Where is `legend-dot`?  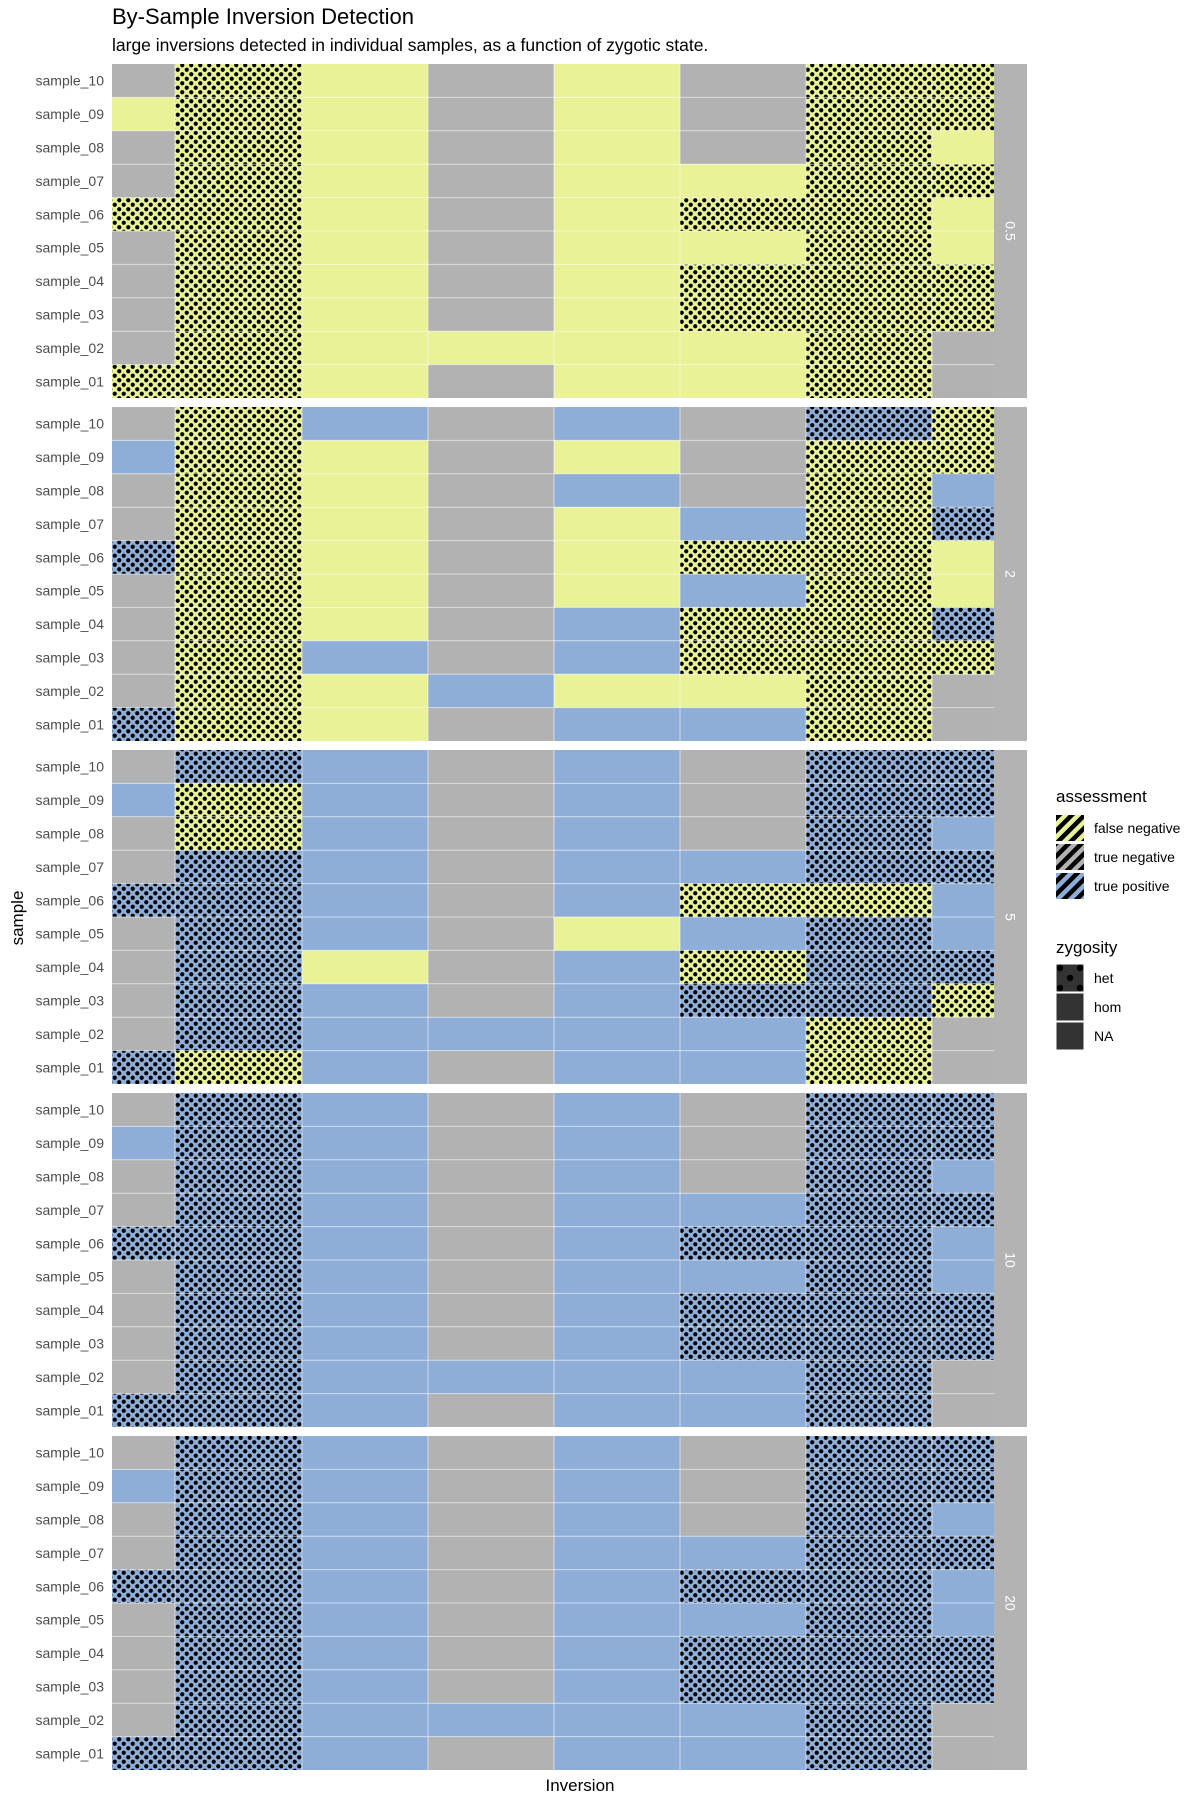
legend-dot is located at coordinates (1080, 968).